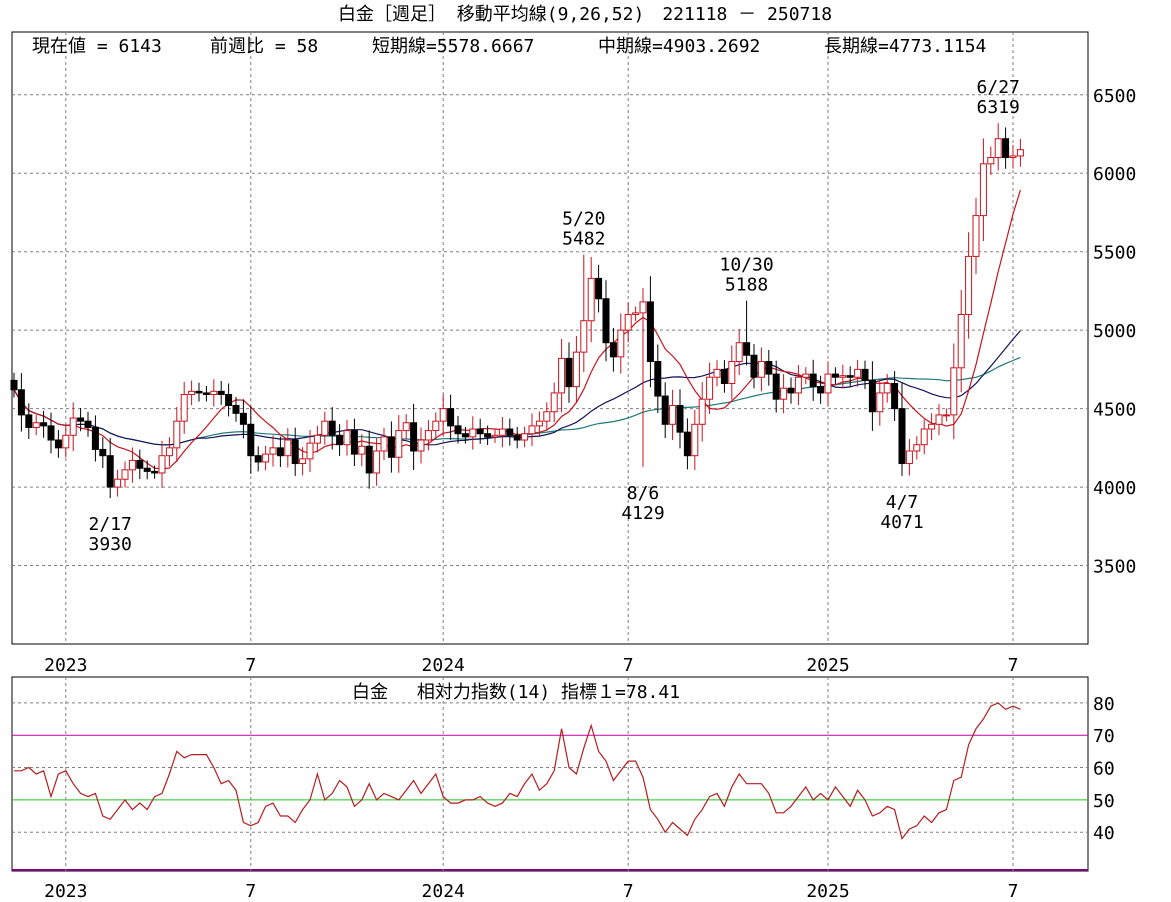  Describe the element at coordinates (110, 544) in the screenshot. I see `annotation-value: 3930` at that location.